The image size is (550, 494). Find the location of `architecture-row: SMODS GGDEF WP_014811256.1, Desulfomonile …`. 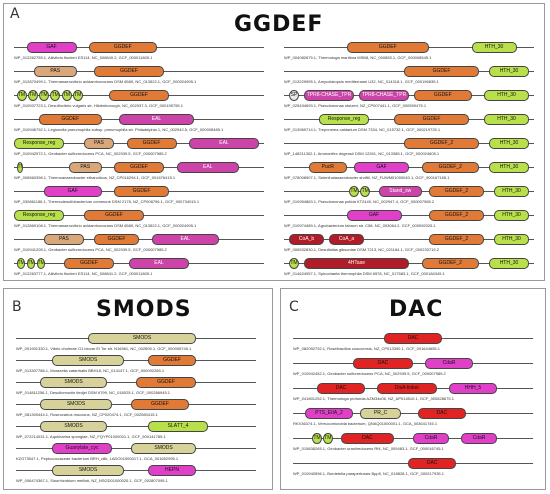

architecture-row: SMODS GGDEF WP_014811256.1, Desulfomonile … is located at coordinates (136, 386).